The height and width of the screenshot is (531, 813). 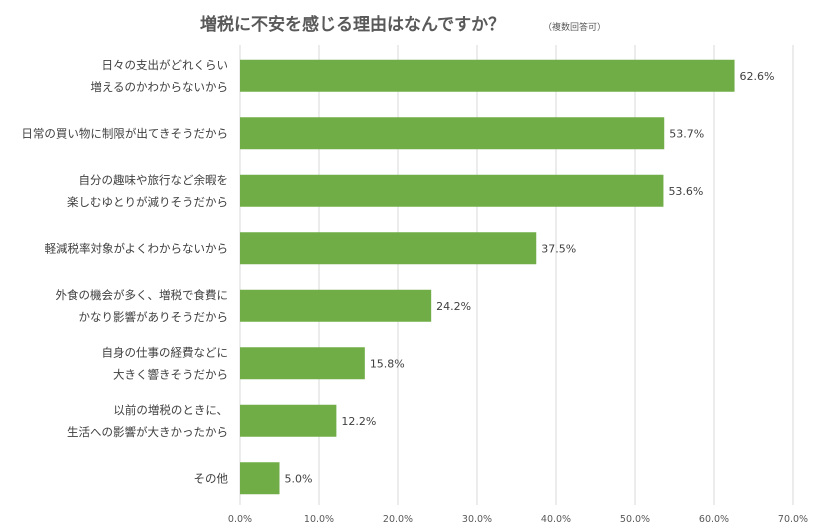 I want to click on category-label: その他, so click(x=211, y=478).